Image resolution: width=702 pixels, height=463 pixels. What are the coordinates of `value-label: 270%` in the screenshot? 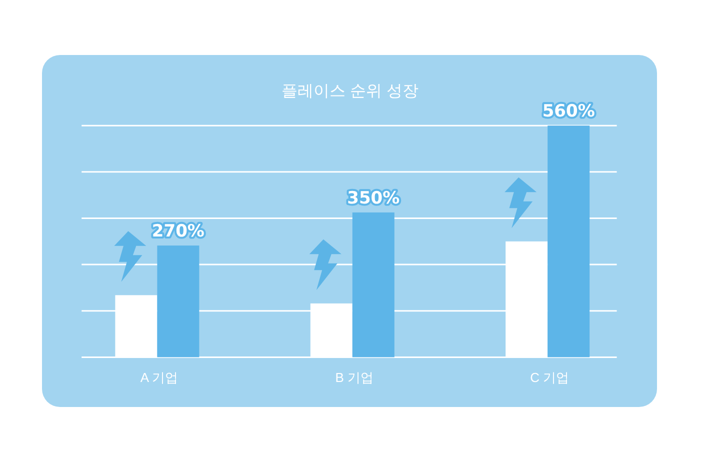 It's located at (178, 232).